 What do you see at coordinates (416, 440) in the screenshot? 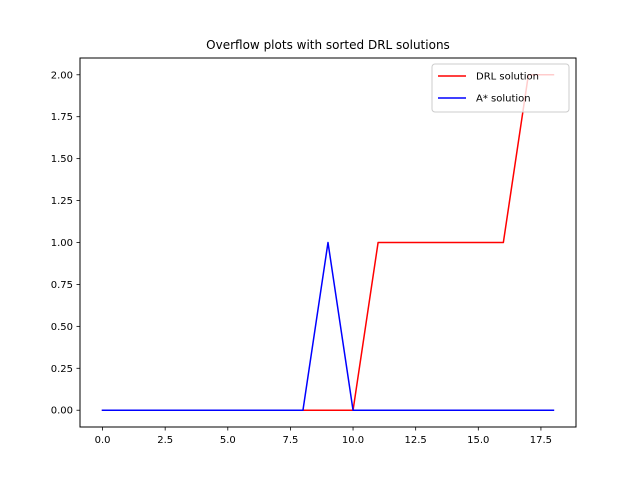
I see `x-tick-label: 12.5` at bounding box center [416, 440].